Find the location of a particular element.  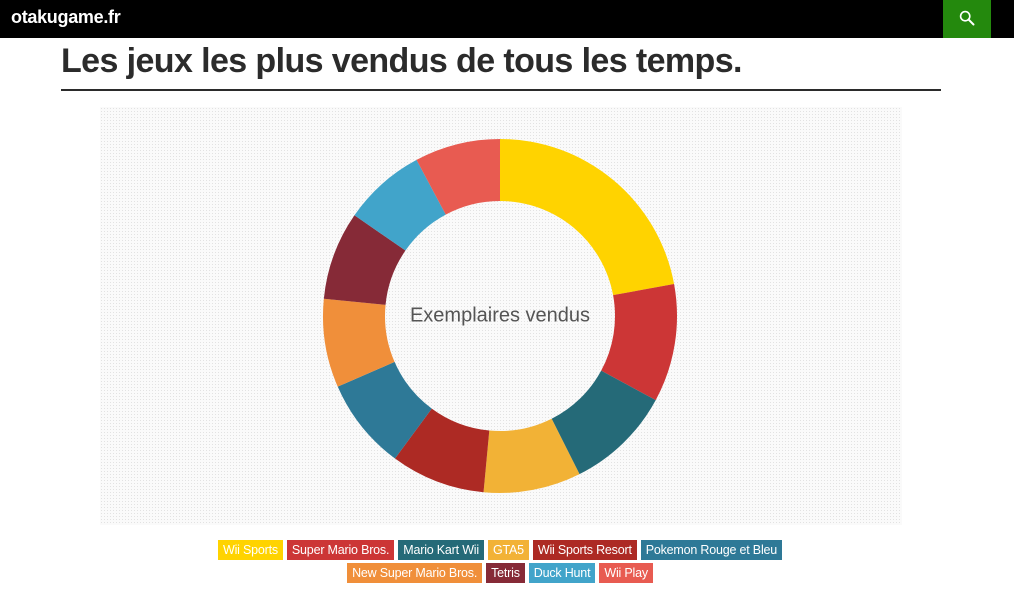

chart-center-label: Exemplaires vendus is located at coordinates (500, 315).